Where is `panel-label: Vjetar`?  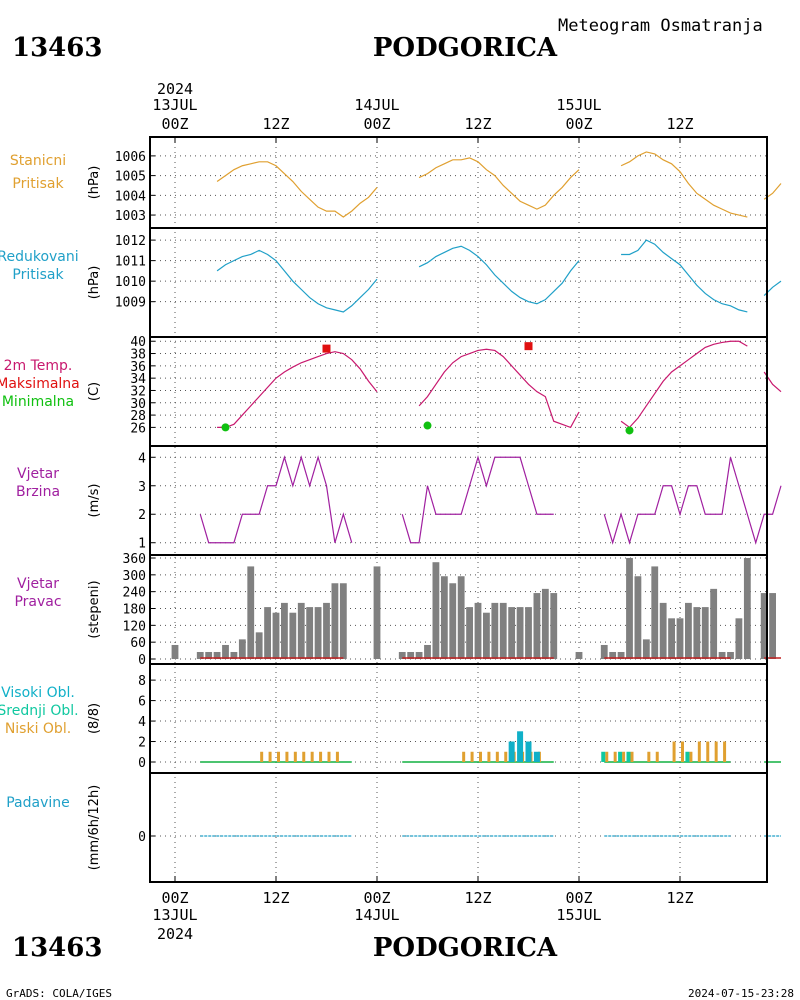
panel-label: Vjetar is located at coordinates (38, 474).